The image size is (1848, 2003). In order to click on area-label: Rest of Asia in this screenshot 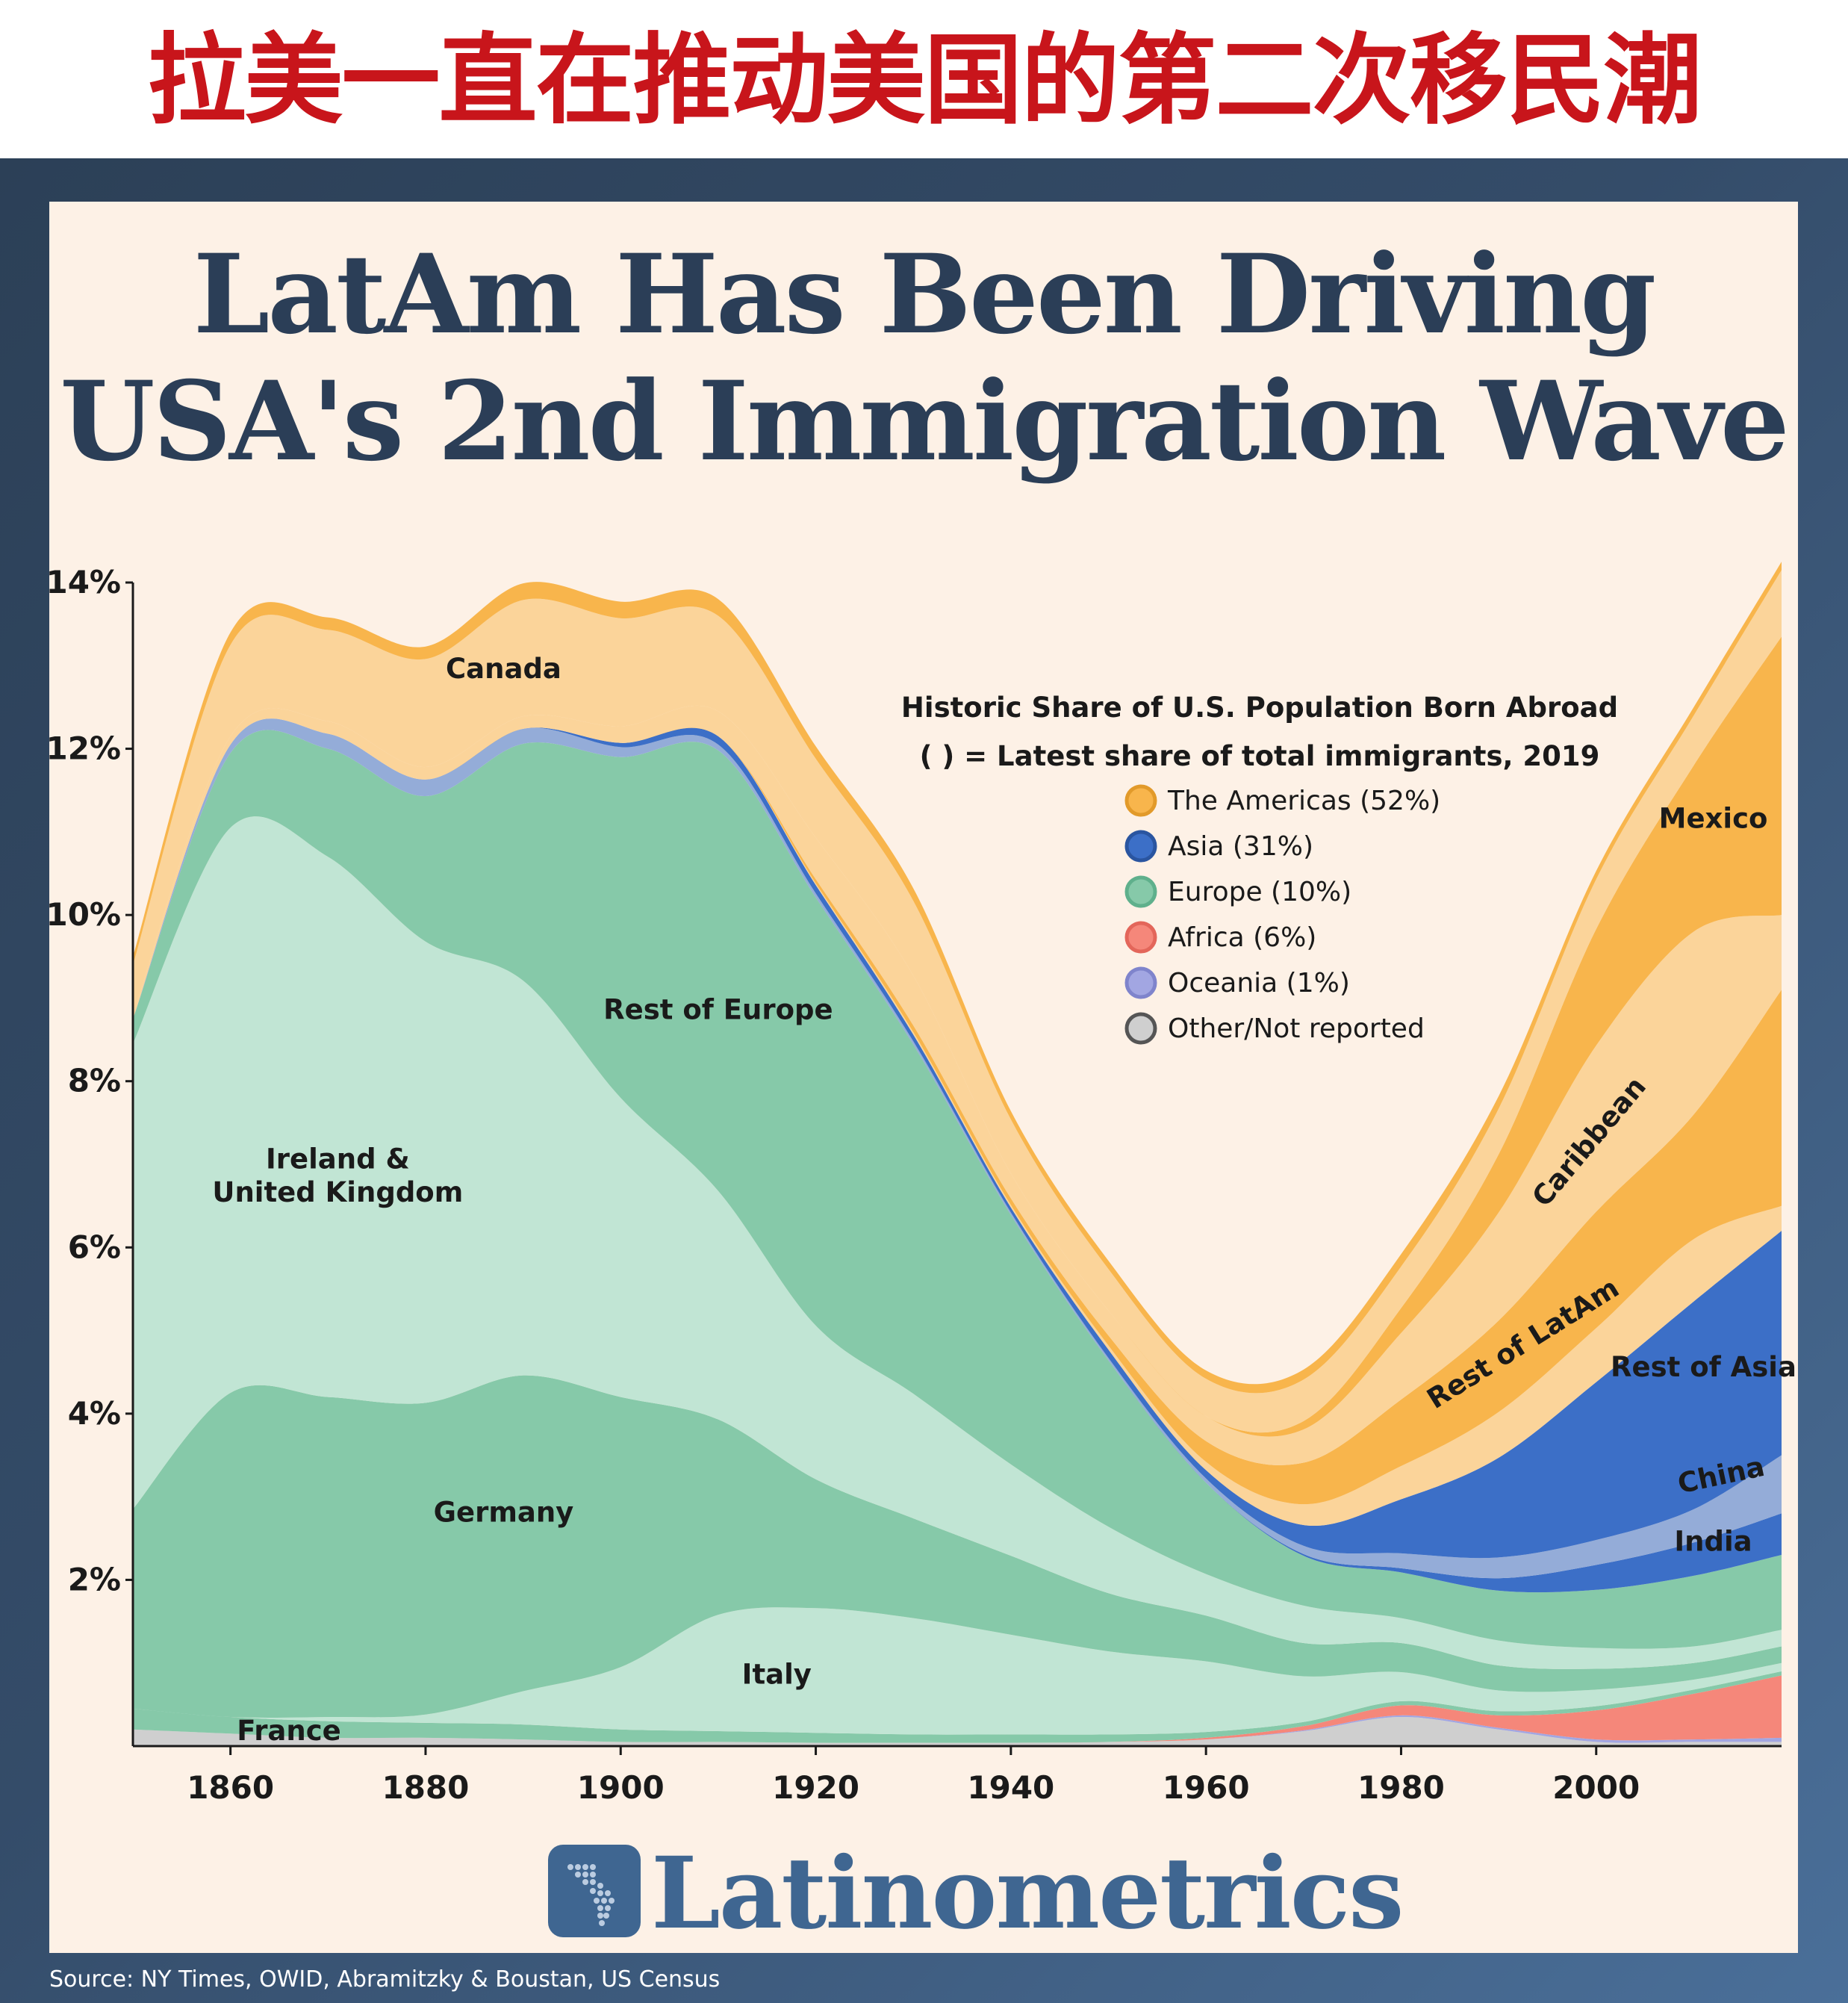, I will do `click(1703, 1367)`.